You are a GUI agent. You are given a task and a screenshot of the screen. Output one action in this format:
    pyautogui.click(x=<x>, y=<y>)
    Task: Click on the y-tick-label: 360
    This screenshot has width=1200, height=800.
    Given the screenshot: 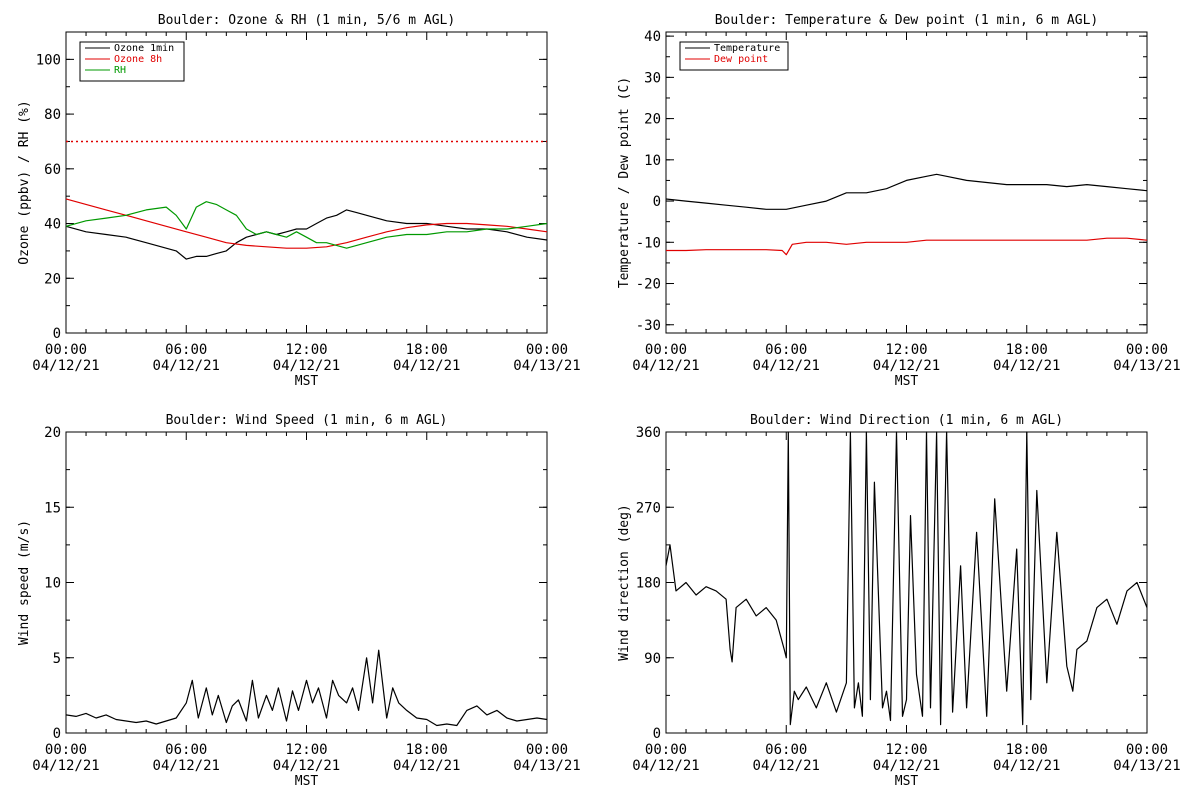 What is the action you would take?
    pyautogui.click(x=648, y=433)
    